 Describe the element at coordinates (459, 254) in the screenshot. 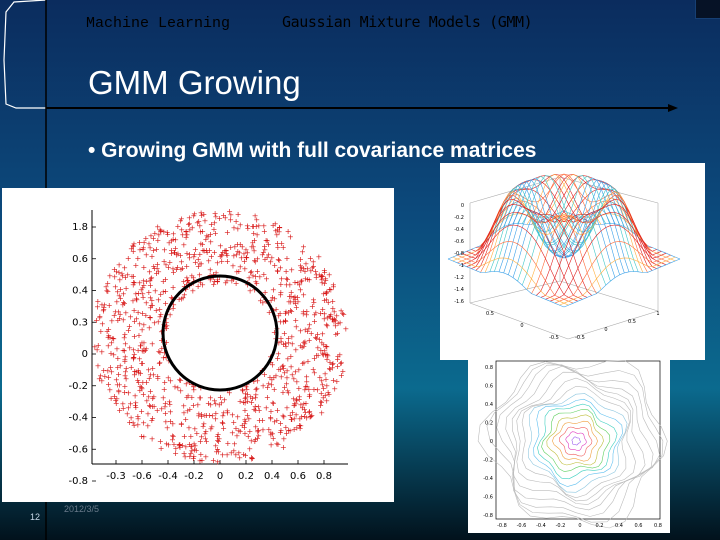

I see `surface-z-tick-label: -0.8` at that location.